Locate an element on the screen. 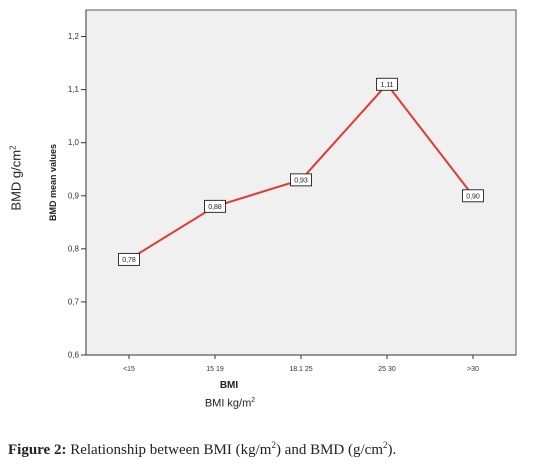  data-label: 0,90 is located at coordinates (473, 196).